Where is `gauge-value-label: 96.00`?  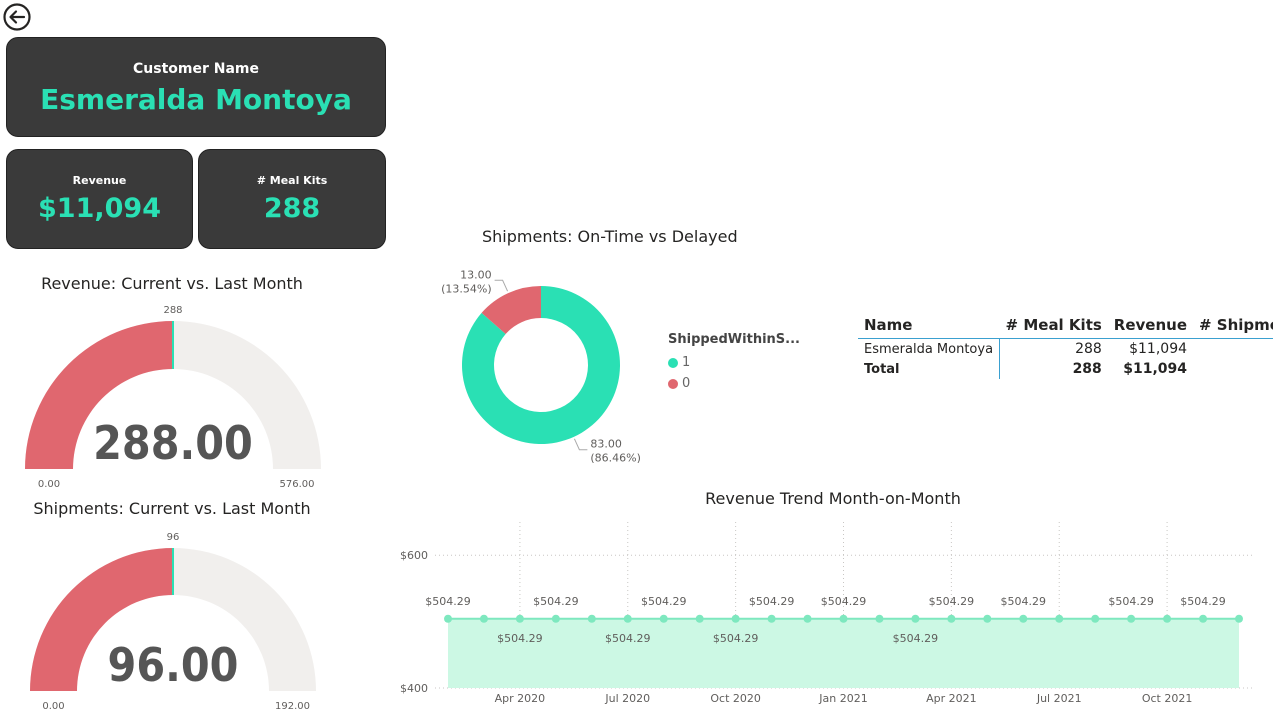
gauge-value-label: 96.00 is located at coordinates (173, 665).